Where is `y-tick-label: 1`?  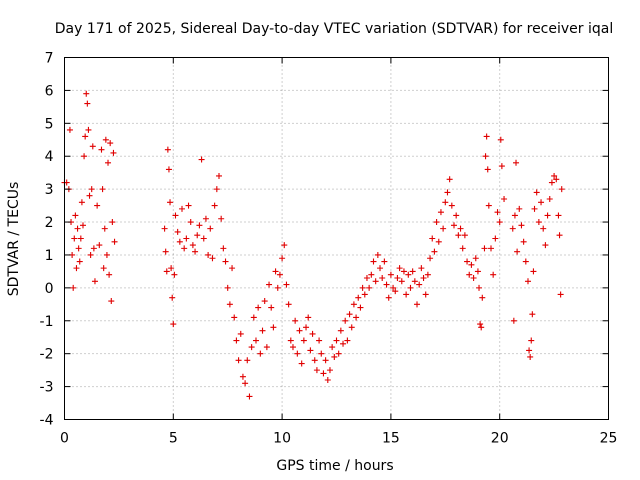 y-tick-label: 1 is located at coordinates (49, 256).